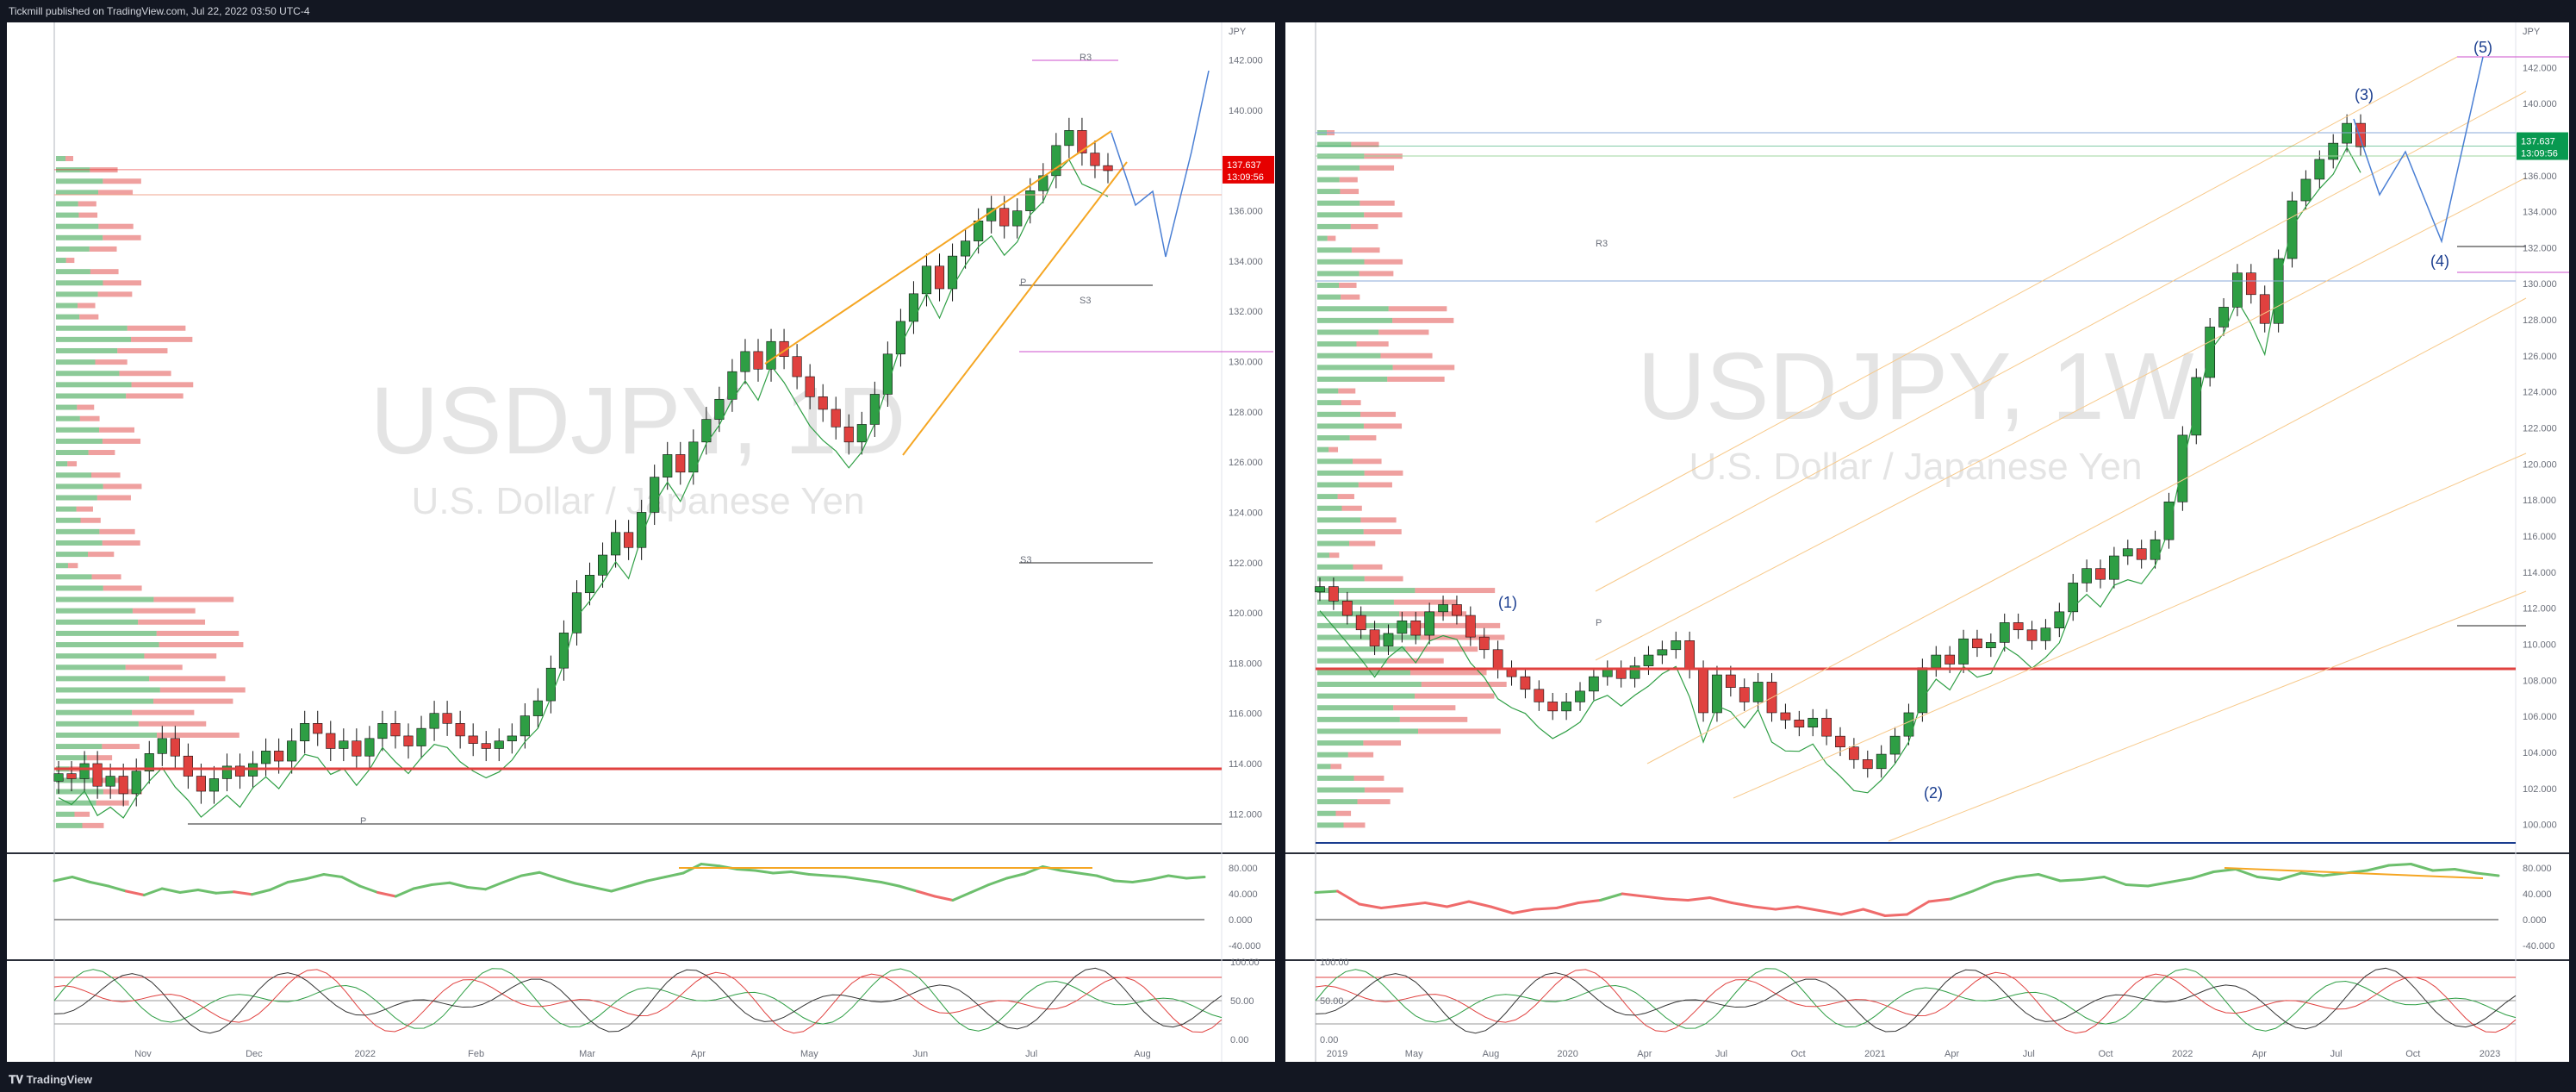 Image resolution: width=2576 pixels, height=1092 pixels. Describe the element at coordinates (2354, 873) in the screenshot. I see `rsi-divergence-line` at that location.